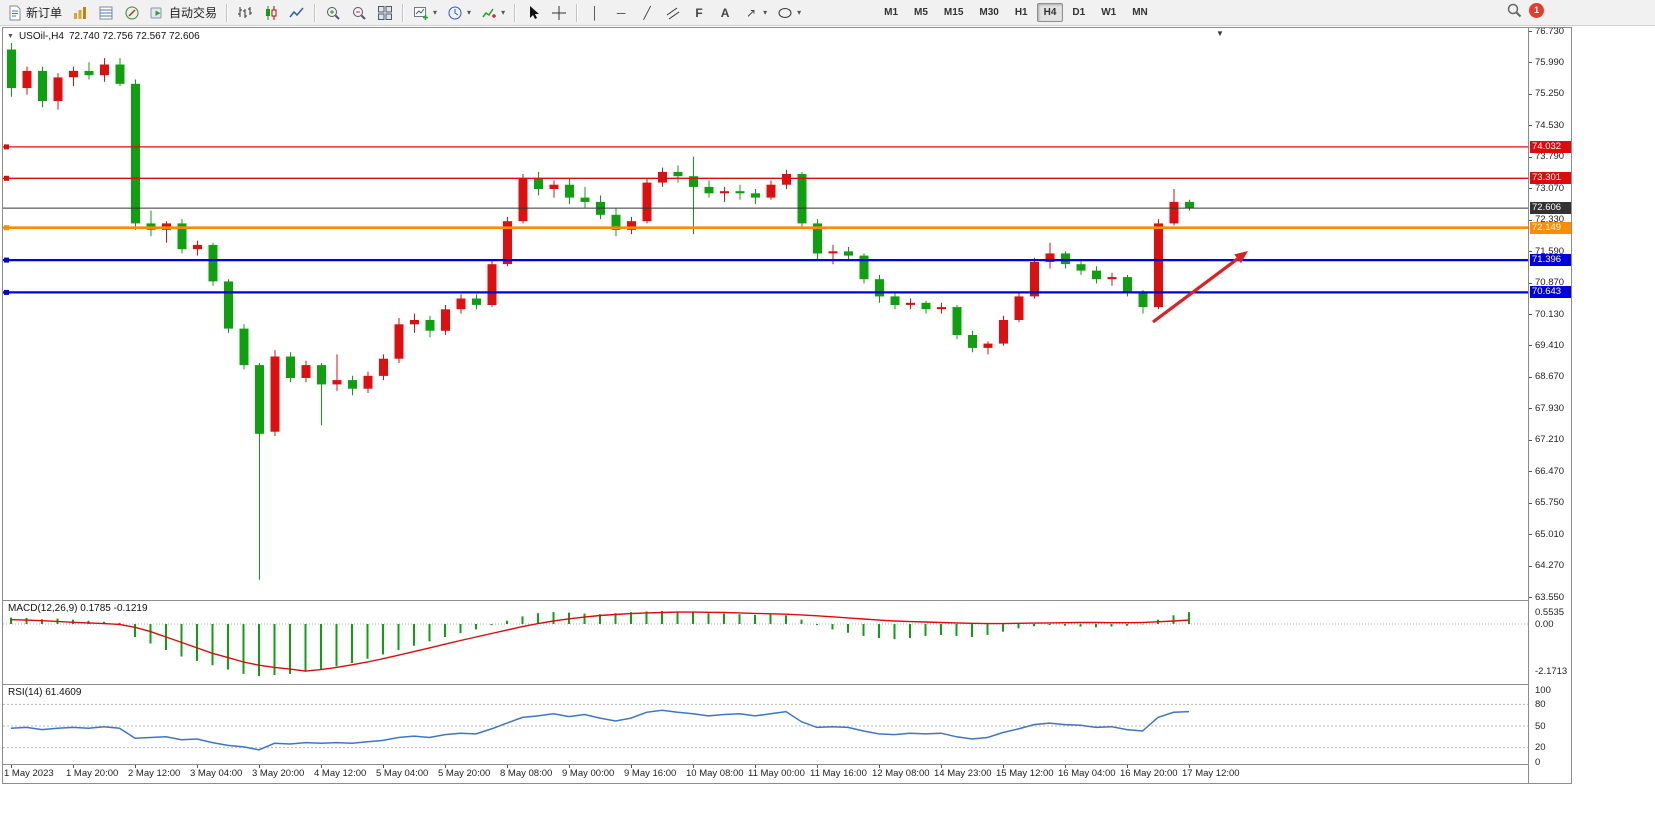 The width and height of the screenshot is (1655, 830). What do you see at coordinates (559, 13) in the screenshot?
I see `crosshair-tool-button` at bounding box center [559, 13].